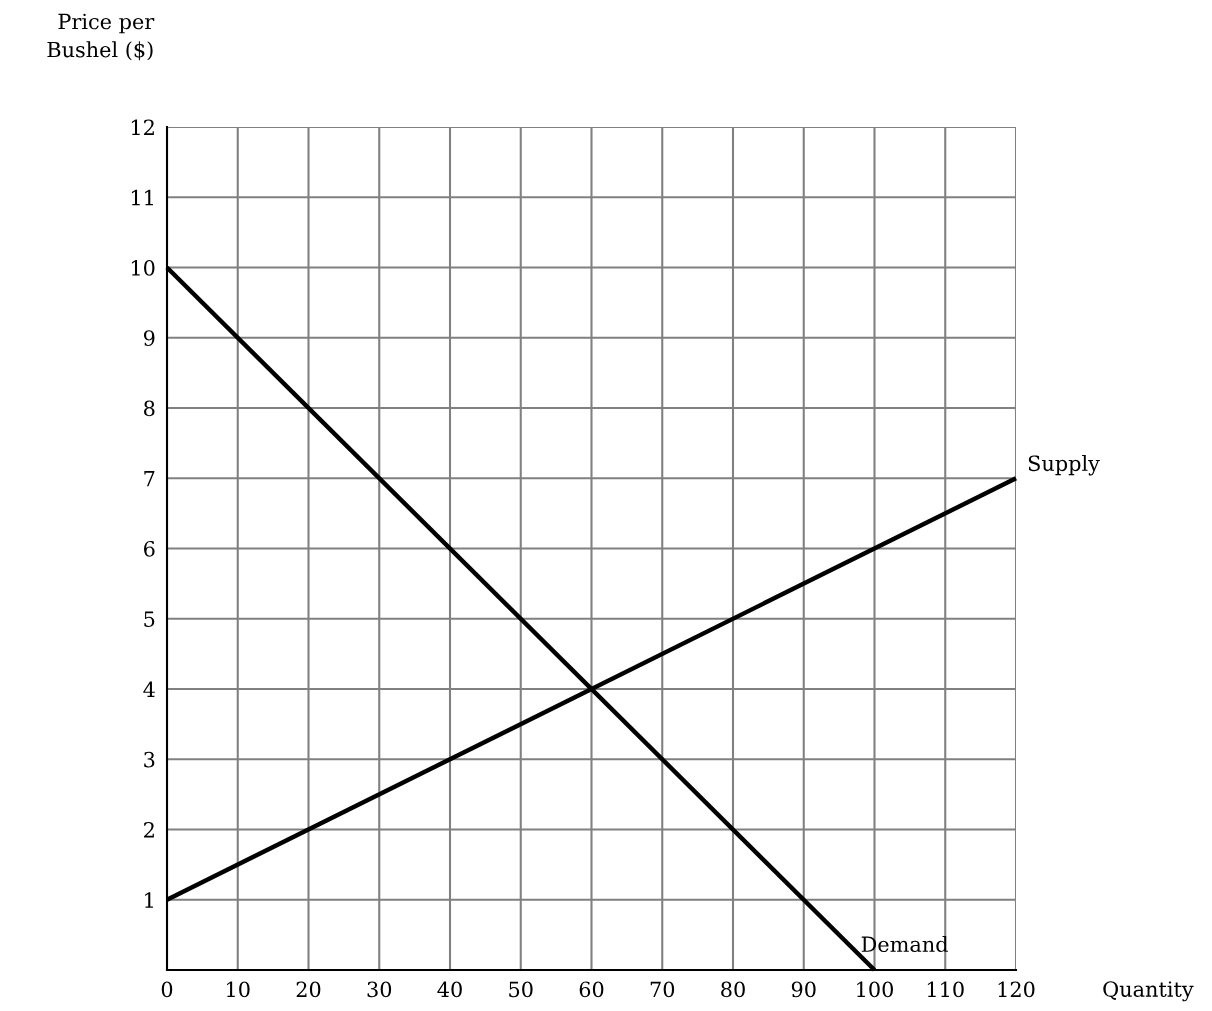 This screenshot has height=1011, width=1212. Describe the element at coordinates (149, 478) in the screenshot. I see `y-tick-label: 7` at that location.